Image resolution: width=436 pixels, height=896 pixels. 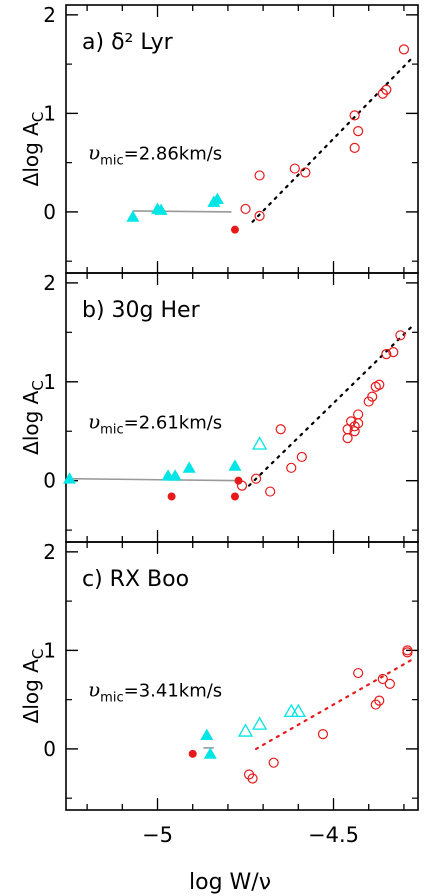 I want to click on x-tick-label: −4.5, so click(x=333, y=835).